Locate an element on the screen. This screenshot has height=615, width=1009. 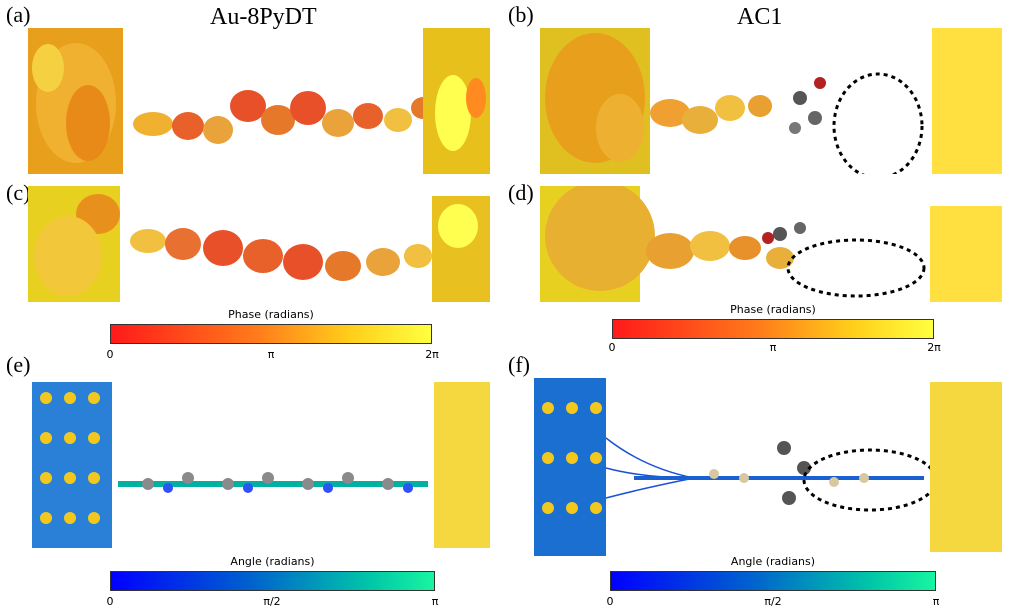
side-group-atoms-b is located at coordinates (807, 105).